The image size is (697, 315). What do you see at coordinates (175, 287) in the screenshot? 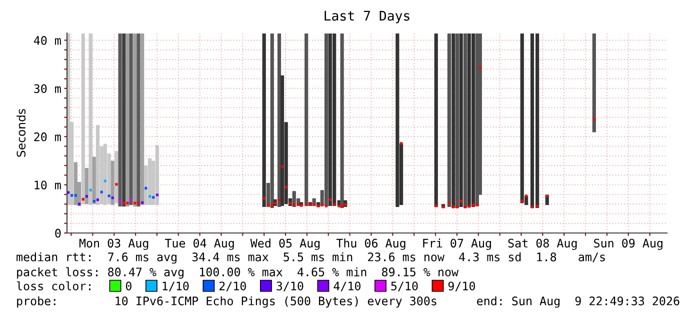
I see `legend-label: 1/10` at bounding box center [175, 287].